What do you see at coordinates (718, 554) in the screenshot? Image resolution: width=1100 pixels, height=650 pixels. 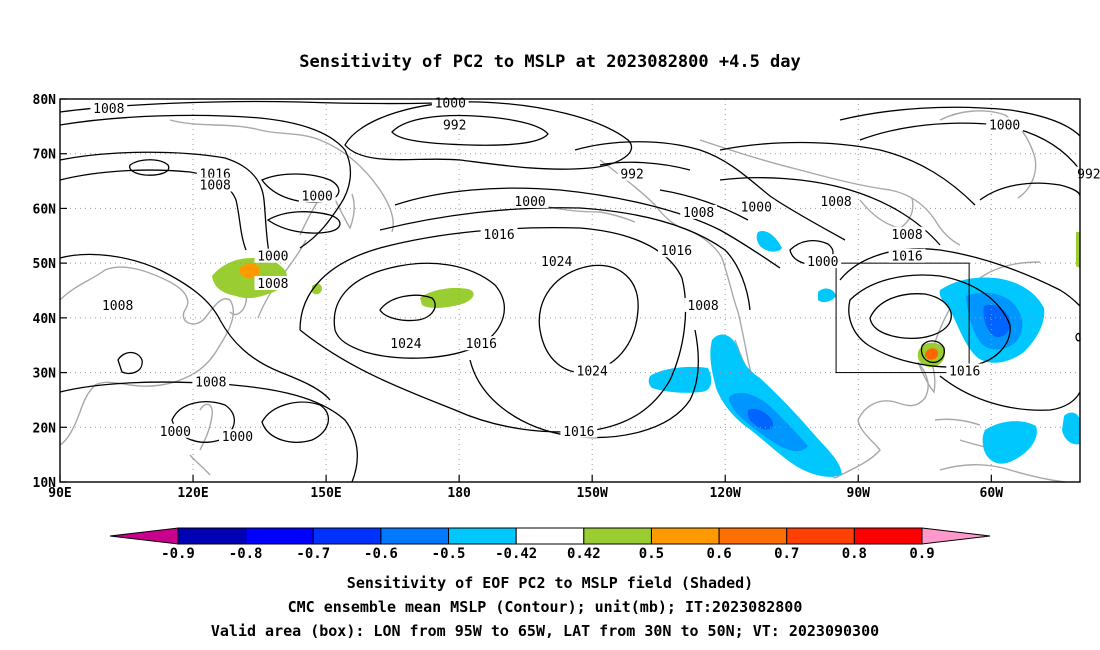 I see `colorbar-label: 0.6` at bounding box center [718, 554].